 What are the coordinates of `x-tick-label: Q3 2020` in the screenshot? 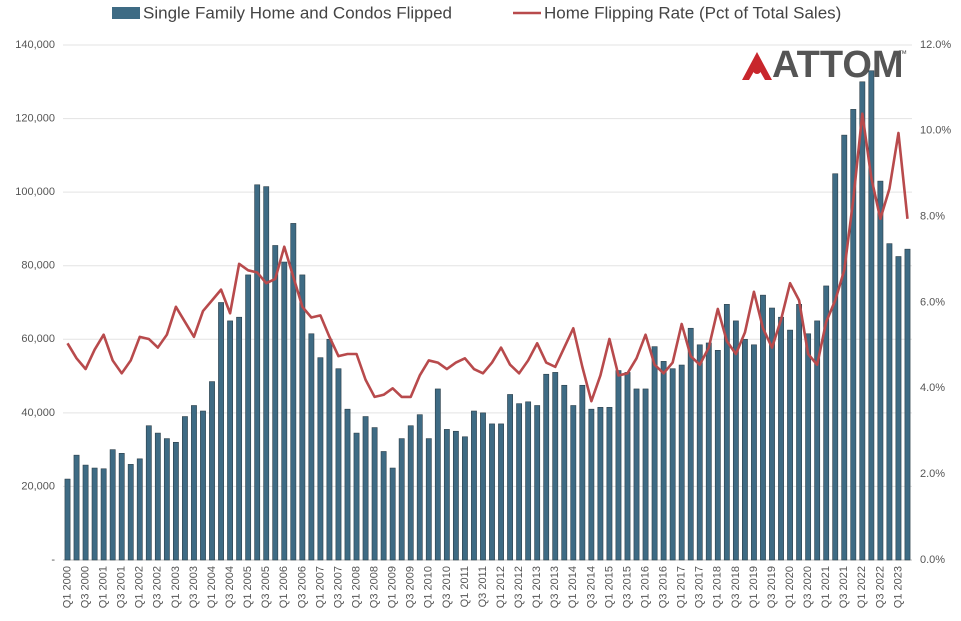 It's located at (808, 587).